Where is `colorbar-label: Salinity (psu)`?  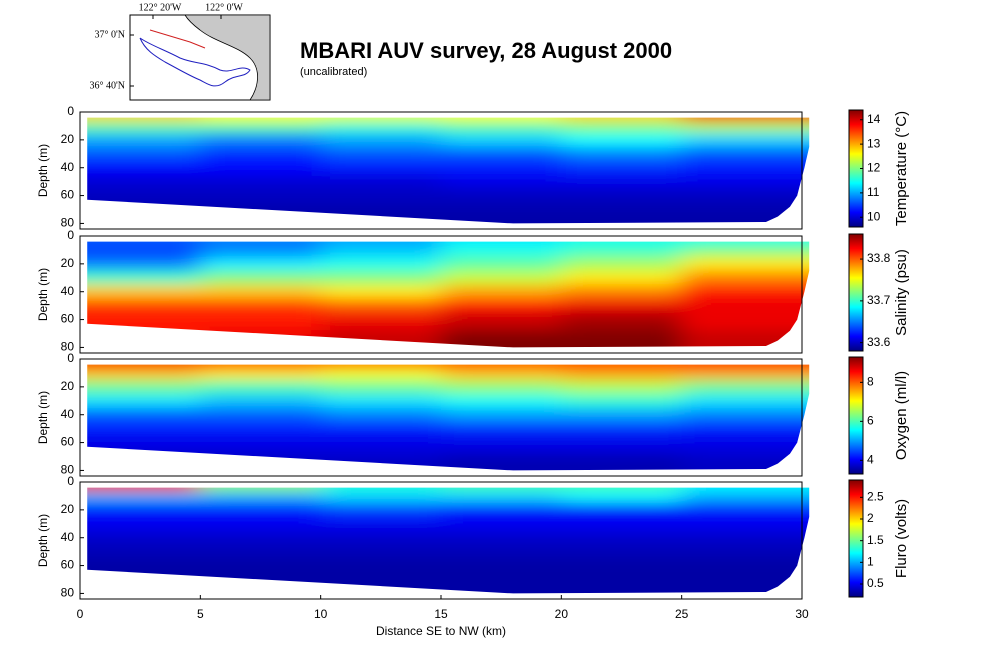
colorbar-label: Salinity (psu) is located at coordinates (901, 292).